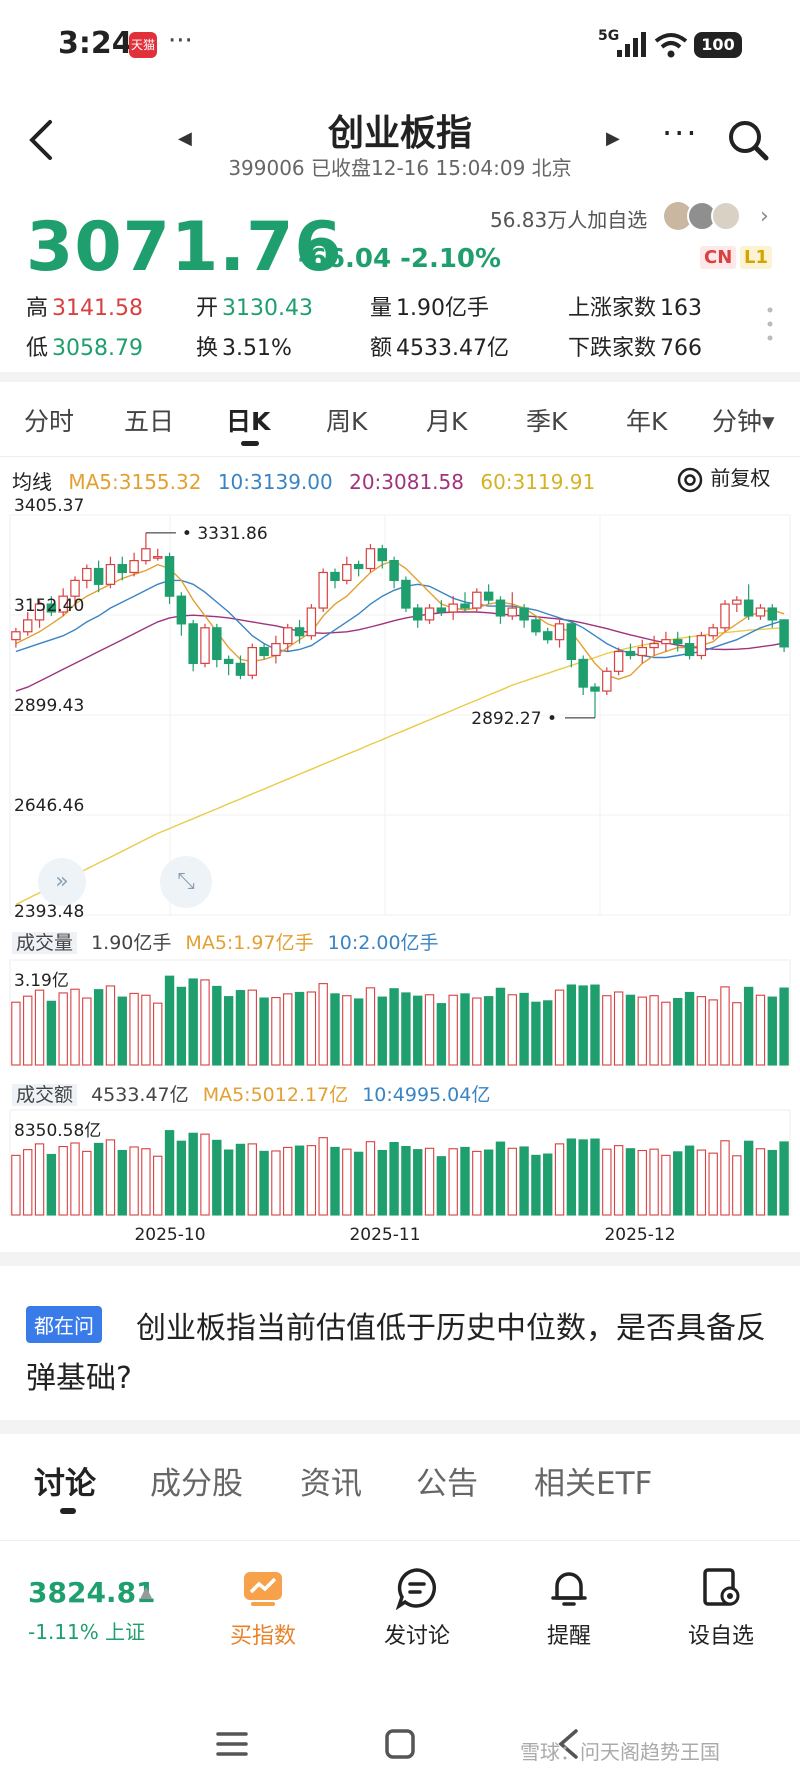 This screenshot has height=1778, width=800. What do you see at coordinates (384, 1235) in the screenshot?
I see `x-tick-label: 2025-11` at bounding box center [384, 1235].